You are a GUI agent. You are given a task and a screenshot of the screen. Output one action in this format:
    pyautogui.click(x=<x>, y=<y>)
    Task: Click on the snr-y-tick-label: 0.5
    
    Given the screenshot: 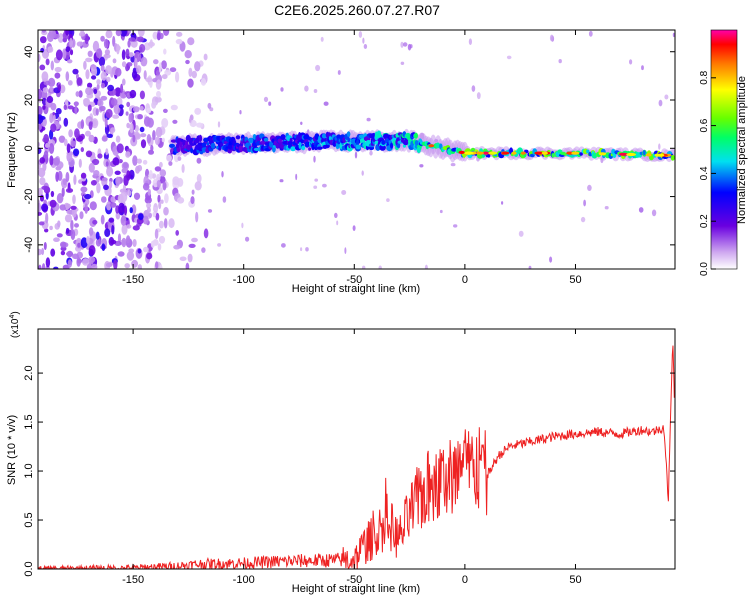 What is the action you would take?
    pyautogui.click(x=29, y=519)
    